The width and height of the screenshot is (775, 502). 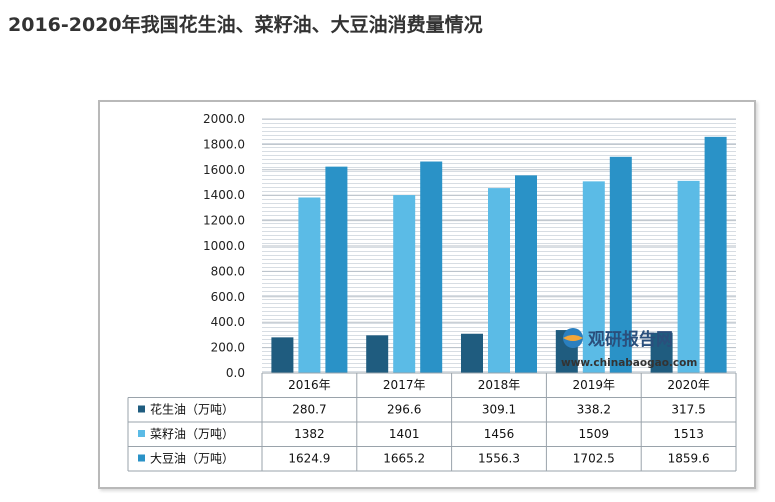 What do you see at coordinates (228, 348) in the screenshot?
I see `y-tick-label: 200.0` at bounding box center [228, 348].